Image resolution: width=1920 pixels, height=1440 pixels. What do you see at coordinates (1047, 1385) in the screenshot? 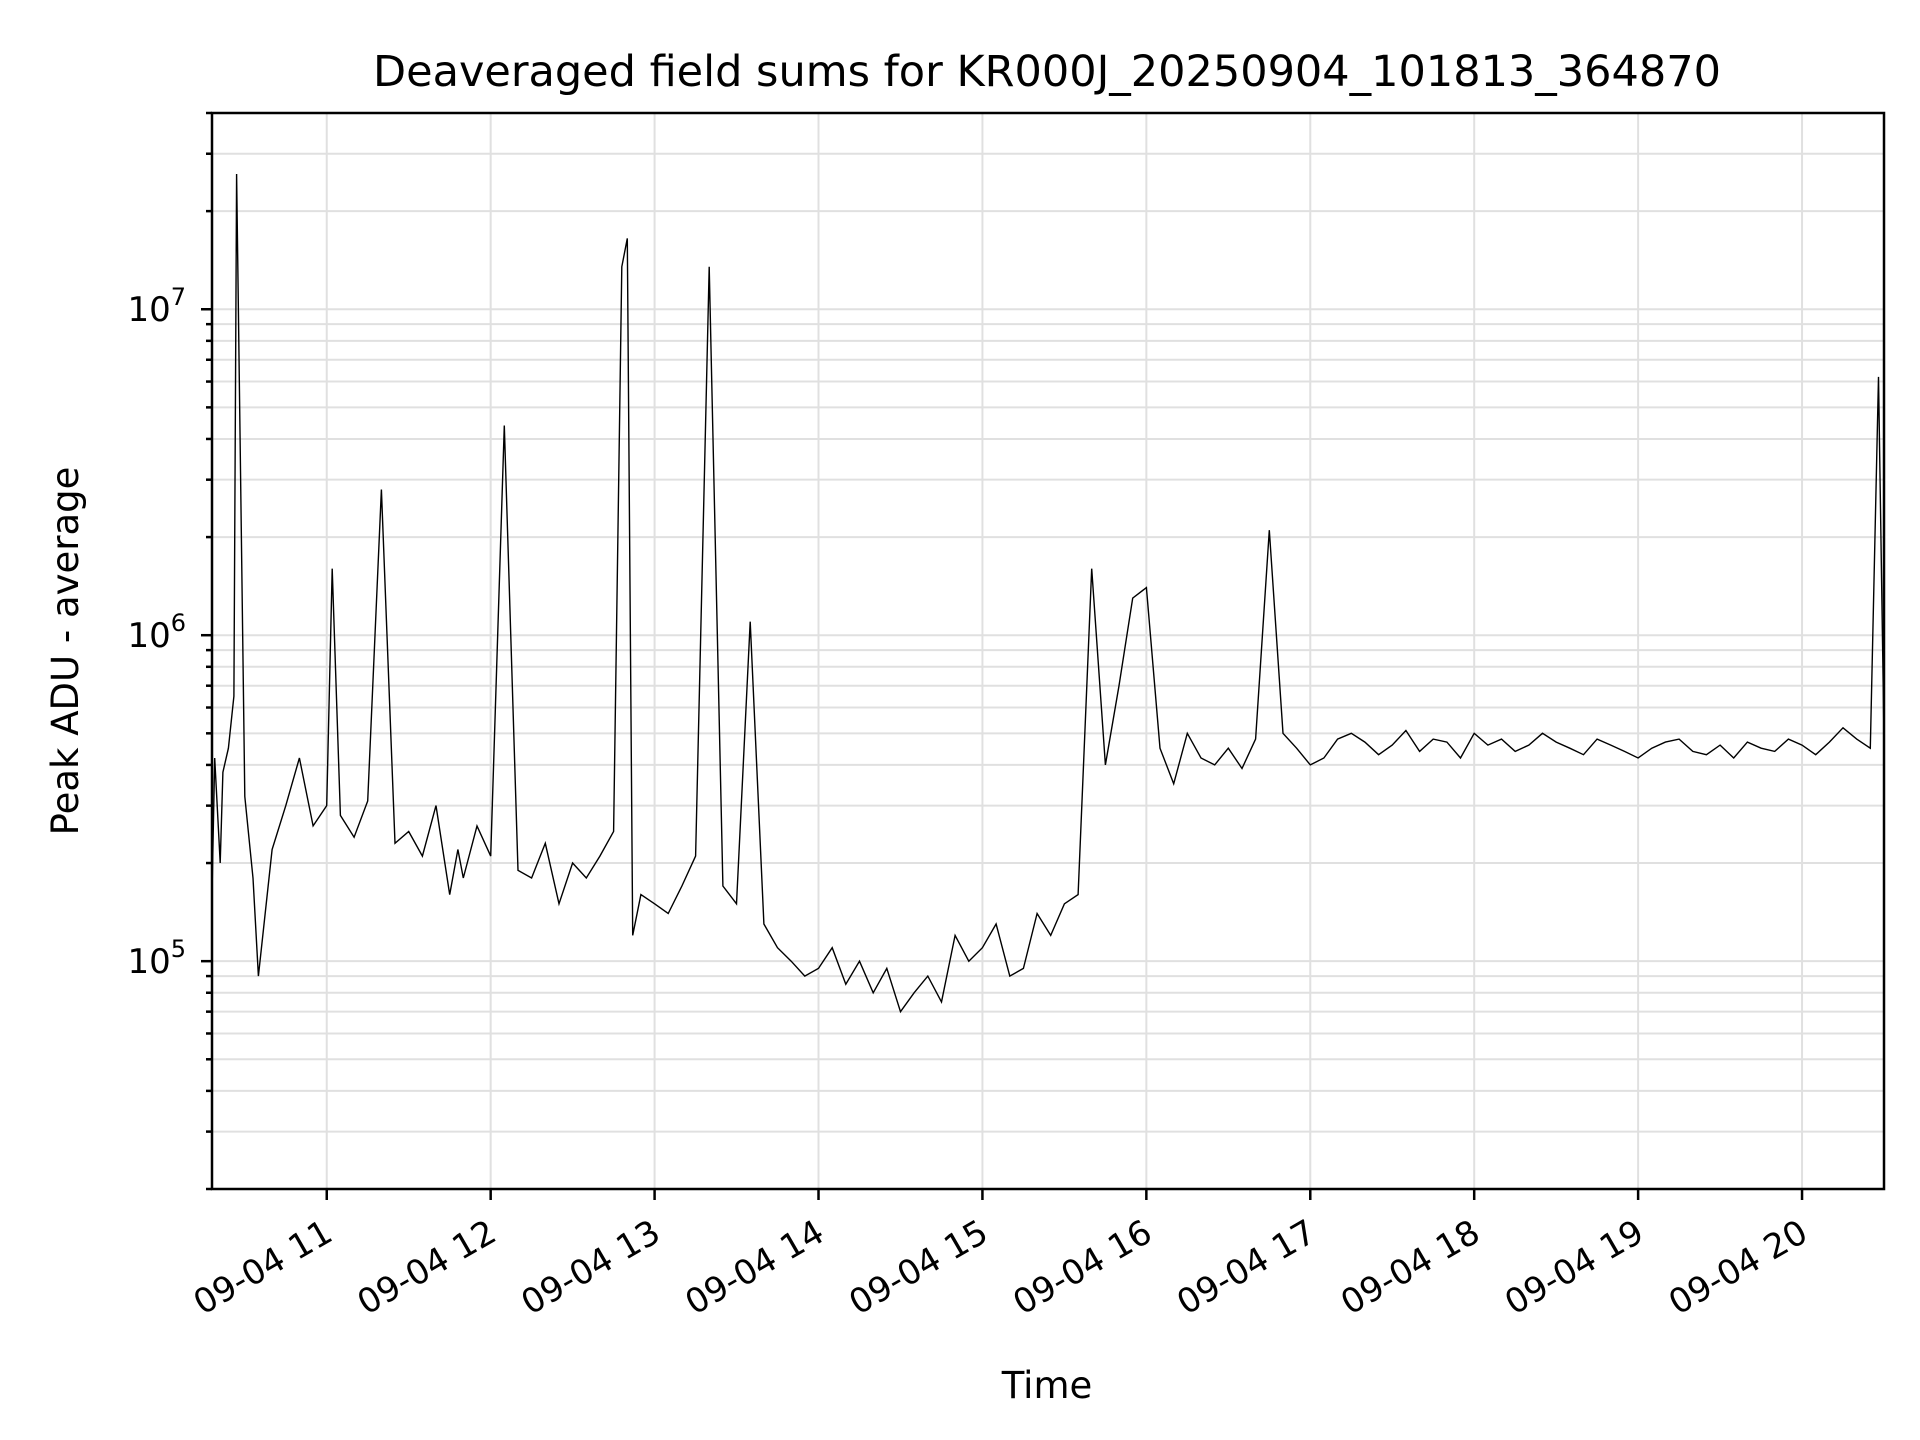
I see `x-axis-title: Time` at bounding box center [1047, 1385].